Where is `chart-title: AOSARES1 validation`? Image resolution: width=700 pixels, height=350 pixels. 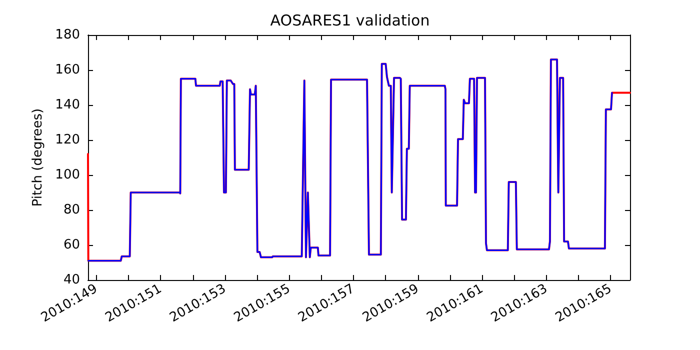 chart-title: AOSARES1 validation is located at coordinates (350, 21).